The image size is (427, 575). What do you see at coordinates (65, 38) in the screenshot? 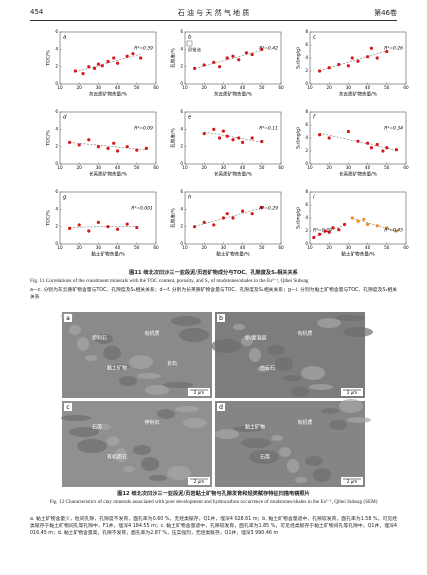
I see `panel-label: a` at bounding box center [65, 38].